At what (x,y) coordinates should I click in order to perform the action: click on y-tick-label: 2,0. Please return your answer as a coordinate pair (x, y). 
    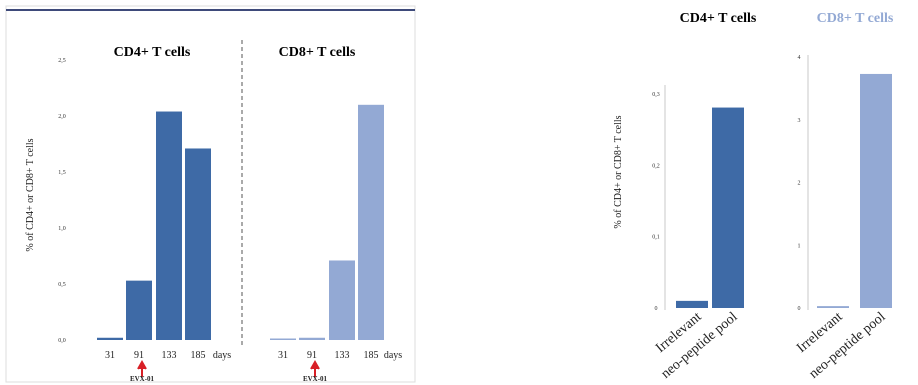
    Looking at the image, I should click on (62, 117).